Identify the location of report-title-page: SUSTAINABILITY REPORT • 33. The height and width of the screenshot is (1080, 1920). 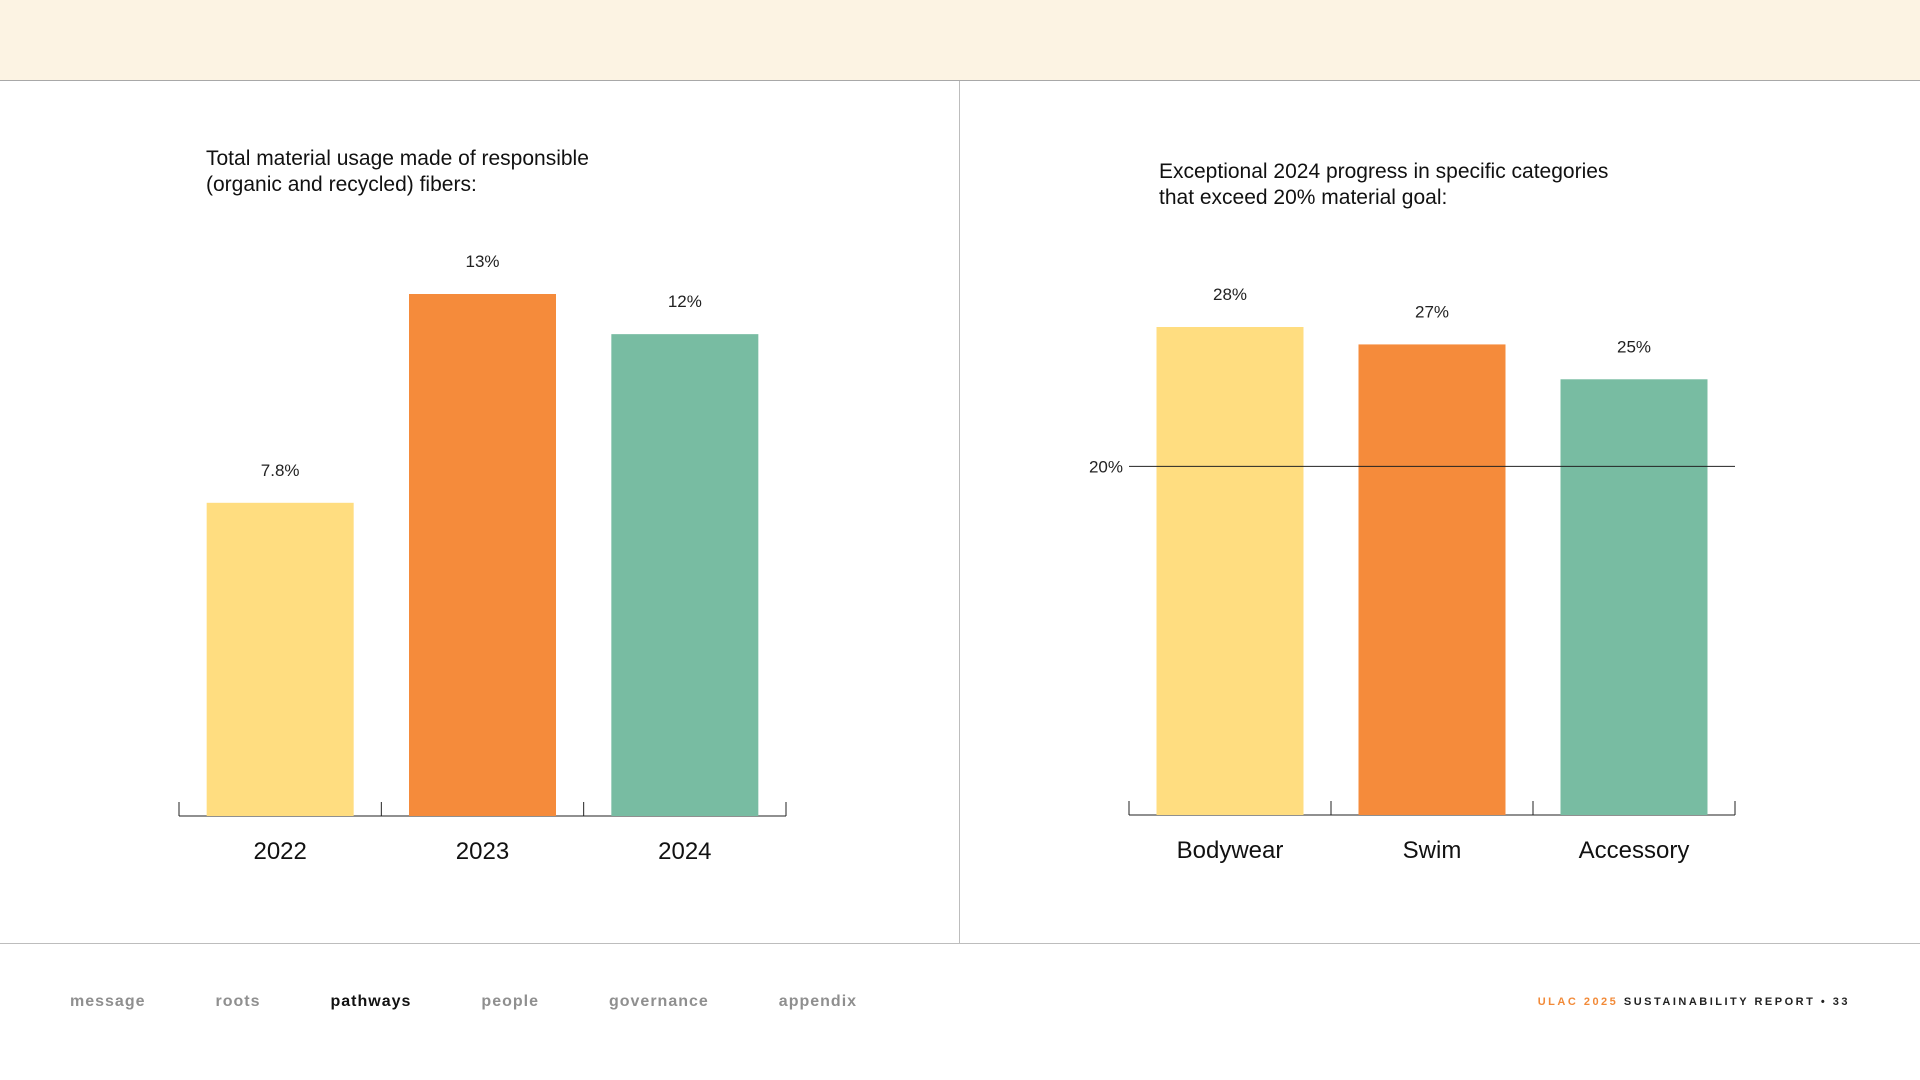
(1736, 1002).